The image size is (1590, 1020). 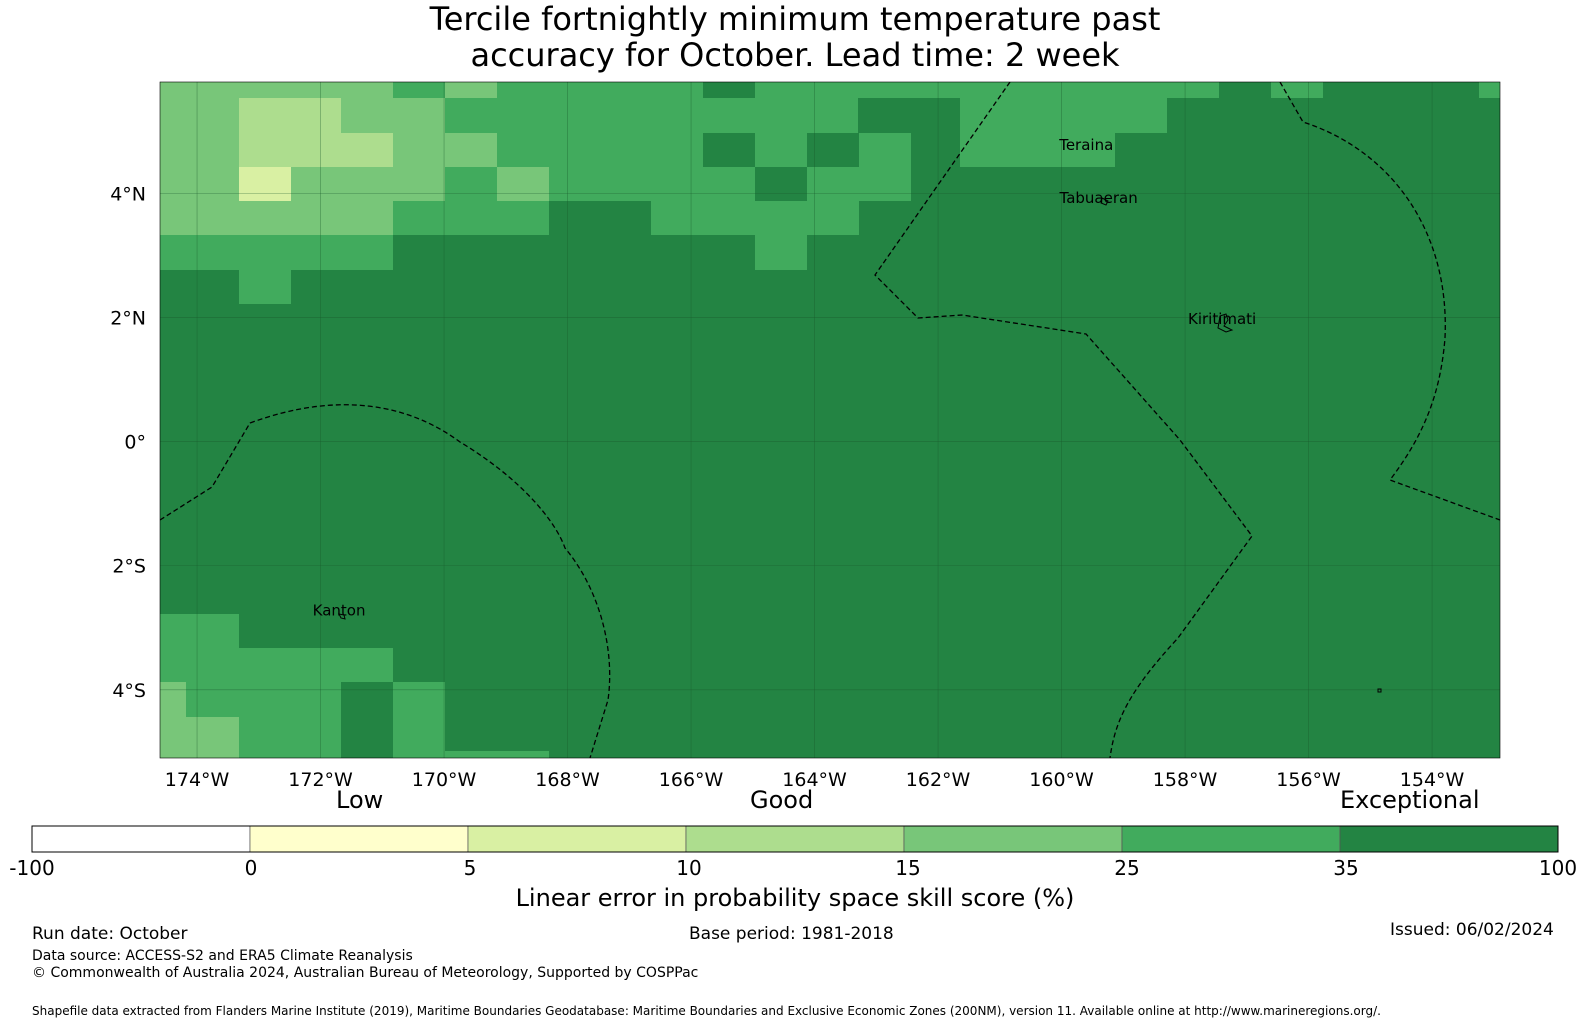 What do you see at coordinates (32, 868) in the screenshot?
I see `colorbar-tick-label: -100` at bounding box center [32, 868].